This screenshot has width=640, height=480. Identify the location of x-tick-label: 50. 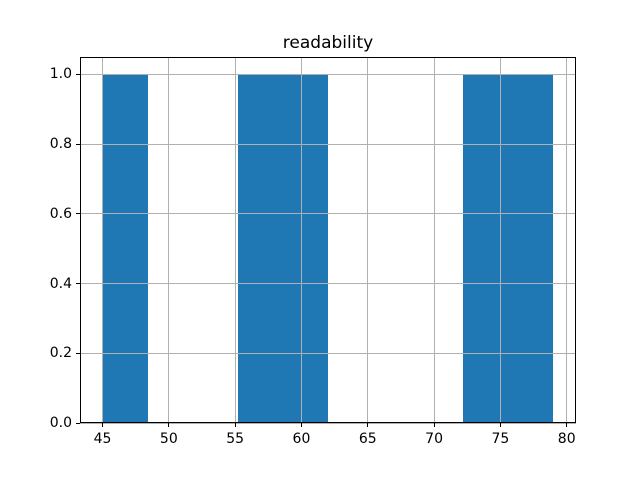
(168, 439).